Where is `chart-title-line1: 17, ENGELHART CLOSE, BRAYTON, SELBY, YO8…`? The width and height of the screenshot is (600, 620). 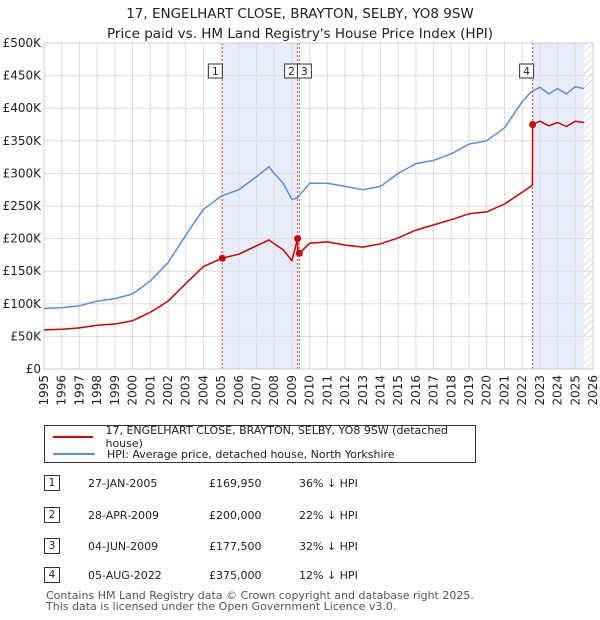
chart-title-line1: 17, ENGELHART CLOSE, BRAYTON, SELBY, YO8… is located at coordinates (300, 14).